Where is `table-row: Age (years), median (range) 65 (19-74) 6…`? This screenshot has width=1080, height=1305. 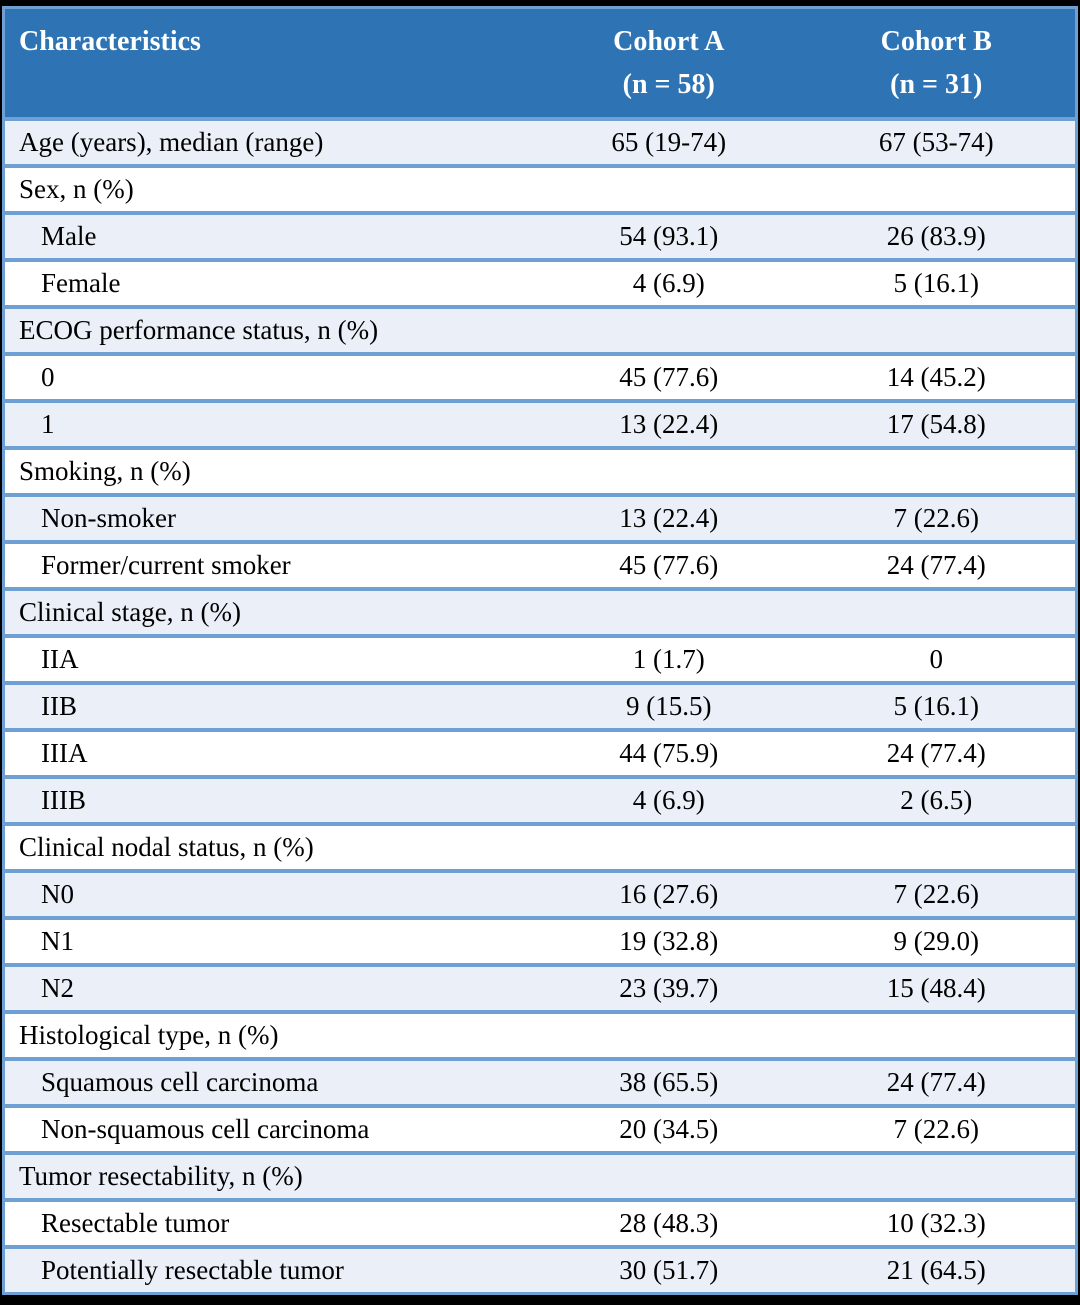
table-row: Age (years), median (range) 65 (19-74) 6… is located at coordinates (540, 143).